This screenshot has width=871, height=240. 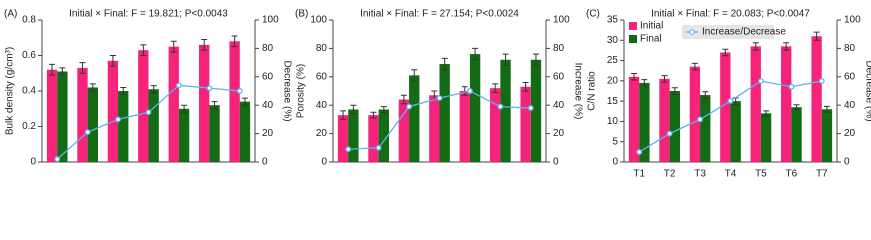 What do you see at coordinates (670, 174) in the screenshot?
I see `x-tick-label: T2` at bounding box center [670, 174].